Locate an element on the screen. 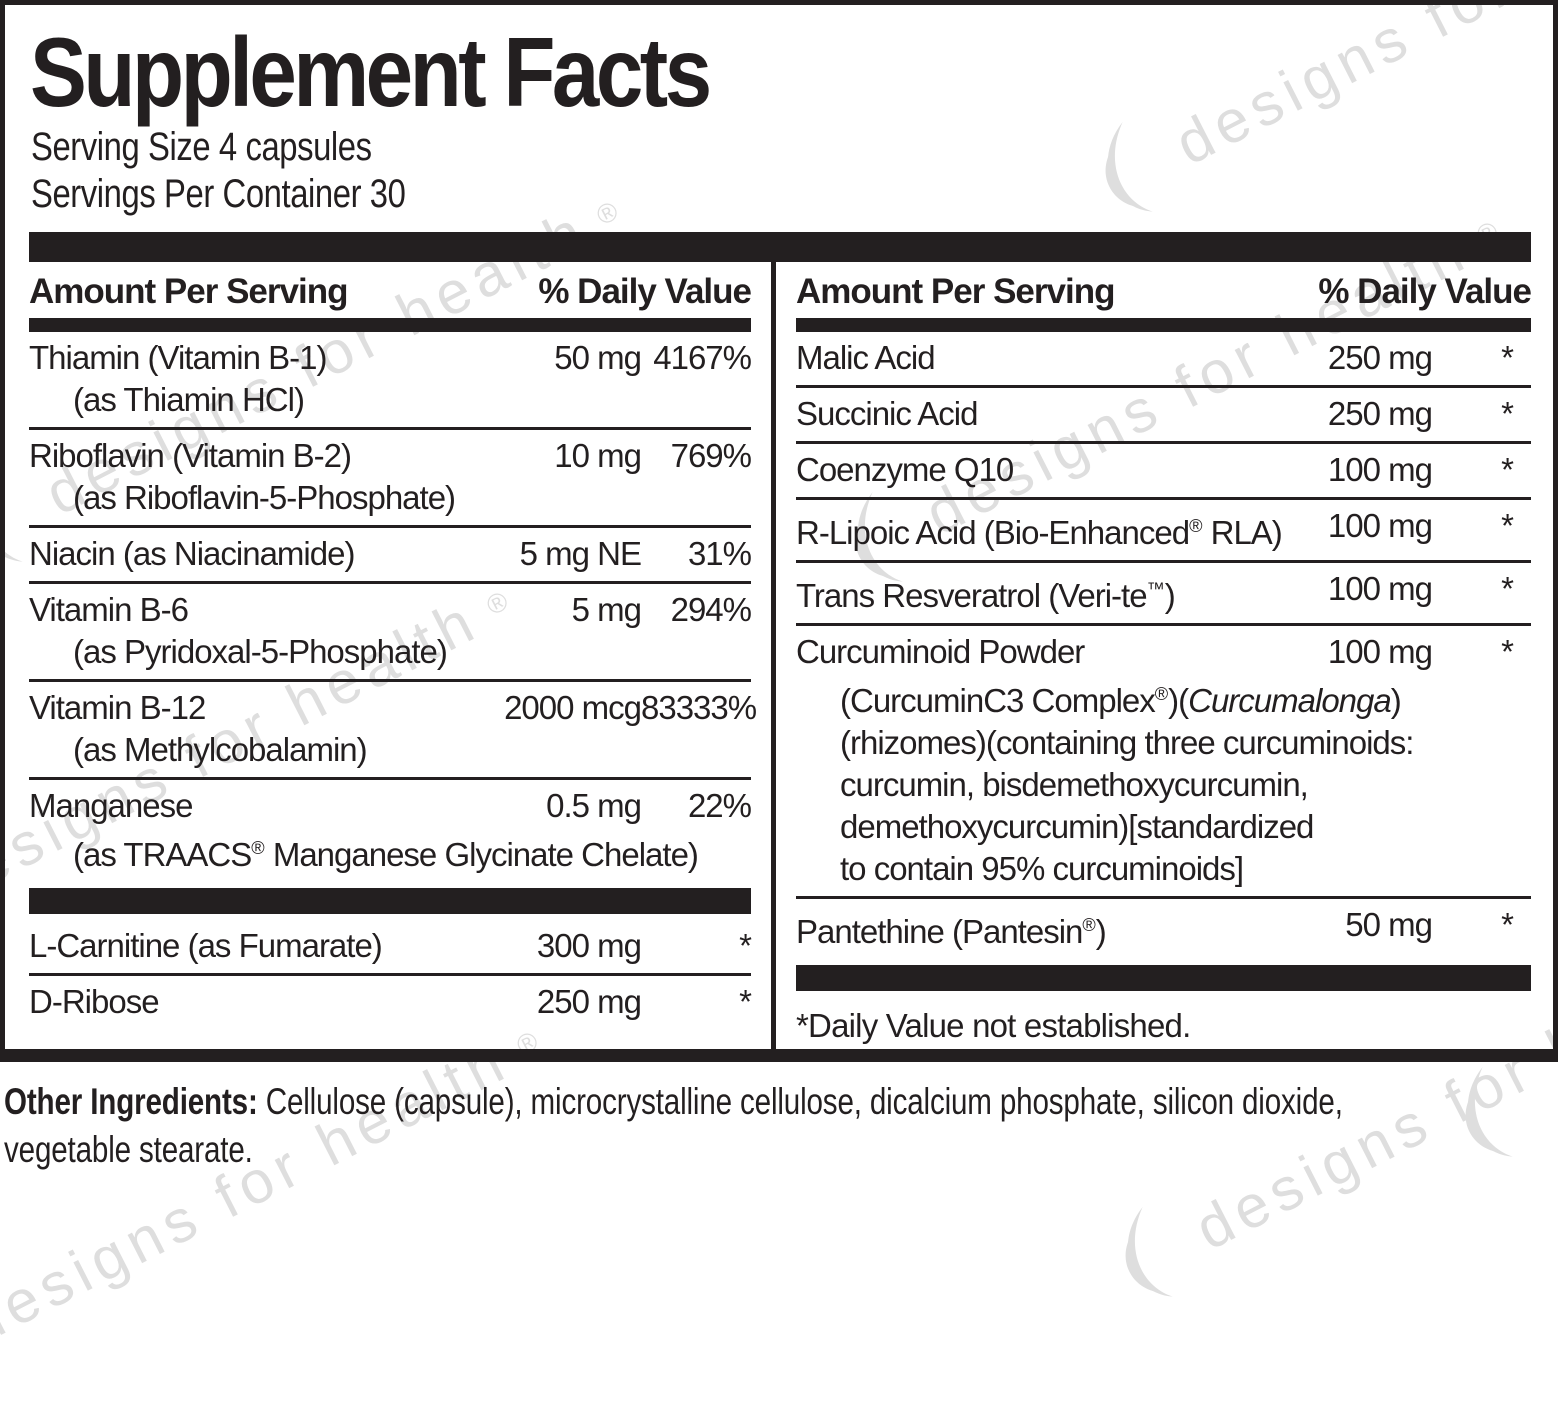  watermark: designs for health® is located at coordinates (1309, 121).